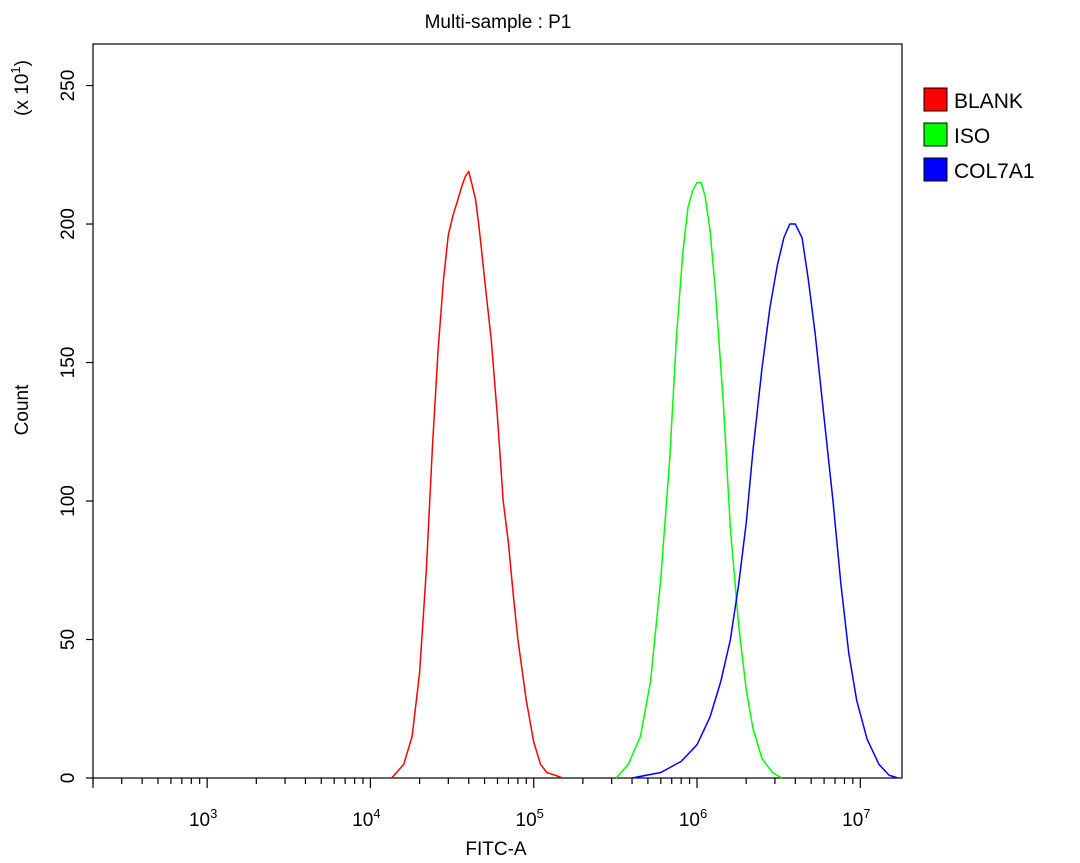 This screenshot has height=863, width=1080. What do you see at coordinates (935, 169) in the screenshot?
I see `legend-swatch-col7a1` at bounding box center [935, 169].